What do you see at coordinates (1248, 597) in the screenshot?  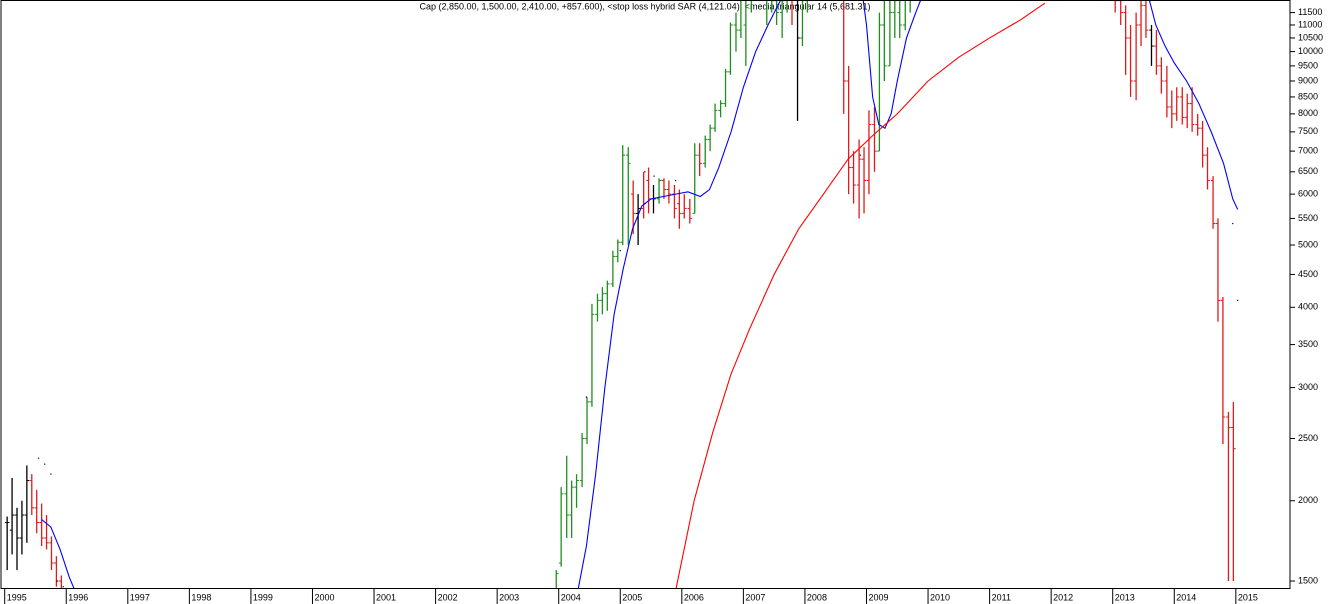 I see `x-tick-label: 2015` at bounding box center [1248, 597].